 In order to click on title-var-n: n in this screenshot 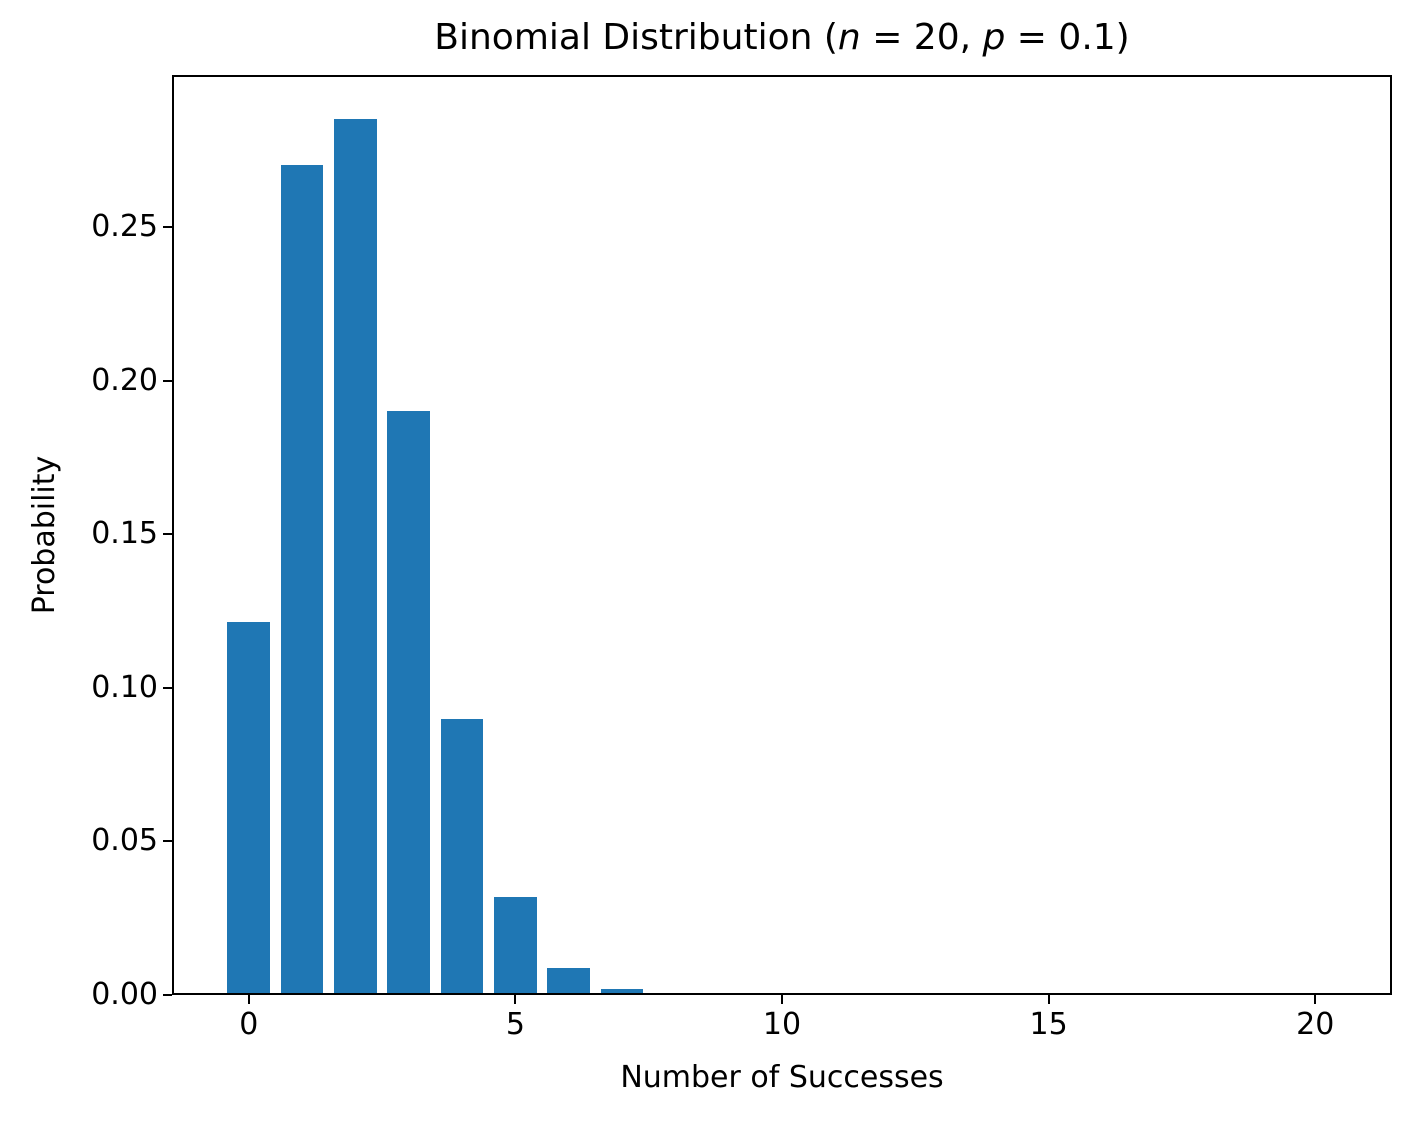, I will do `click(849, 37)`.